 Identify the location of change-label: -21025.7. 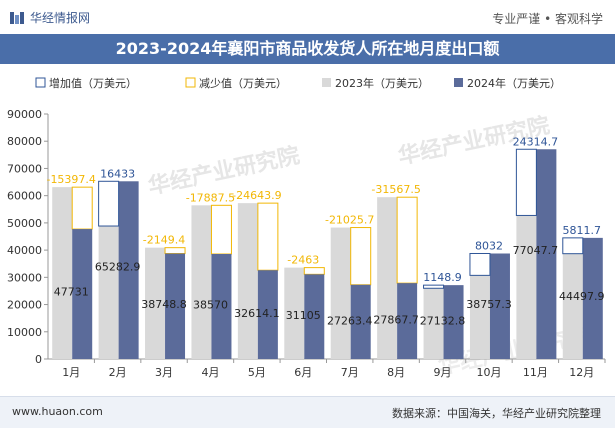
(349, 220).